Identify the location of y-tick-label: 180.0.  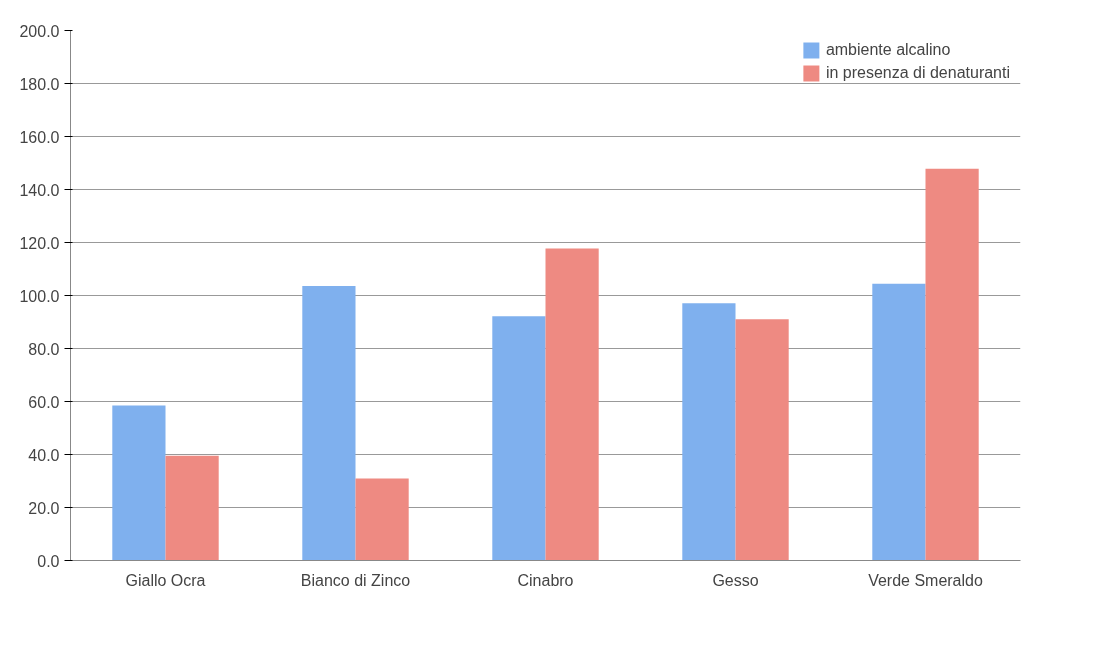
(39, 84).